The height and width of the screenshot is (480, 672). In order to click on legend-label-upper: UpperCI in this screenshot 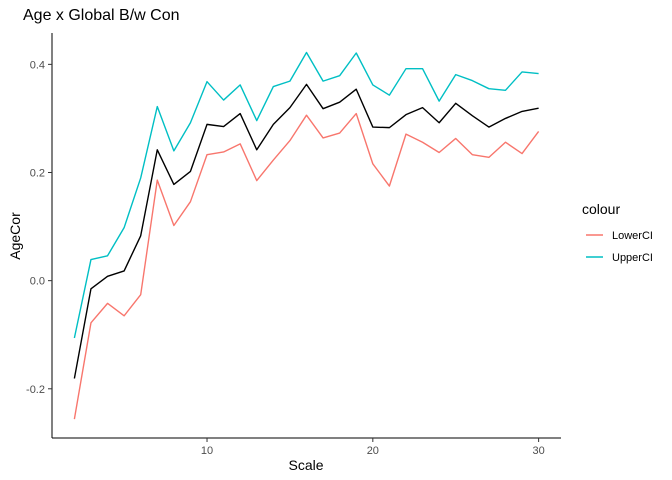, I will do `click(632, 258)`.